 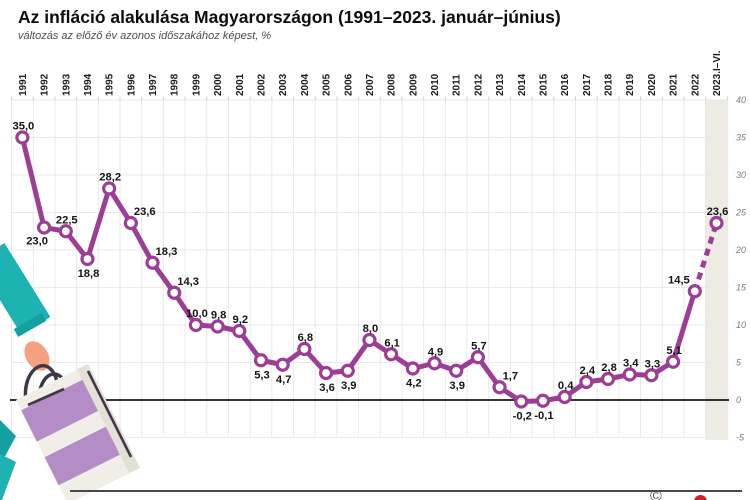 What do you see at coordinates (543, 84) in the screenshot?
I see `x-axis-year-label: 2015` at bounding box center [543, 84].